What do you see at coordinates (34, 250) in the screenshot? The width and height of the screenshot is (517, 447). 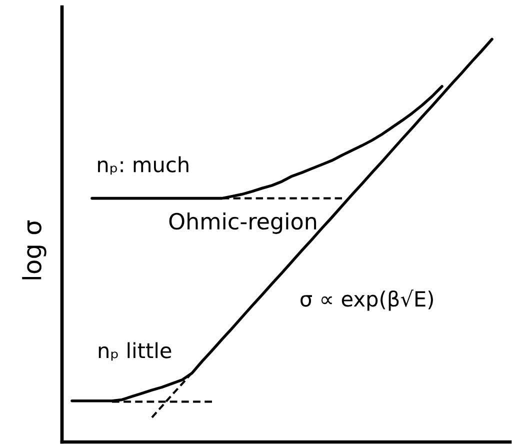 I see `y-axis-title: log σ` at bounding box center [34, 250].